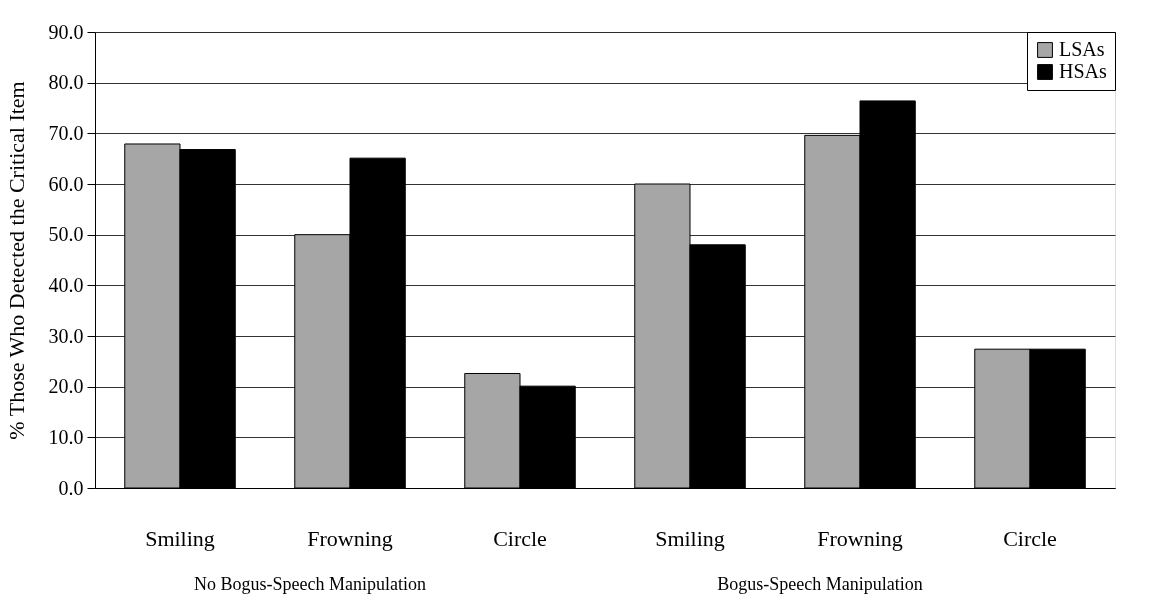 This screenshot has width=1172, height=594. What do you see at coordinates (66, 386) in the screenshot?
I see `y-tick-label: 20.0` at bounding box center [66, 386].